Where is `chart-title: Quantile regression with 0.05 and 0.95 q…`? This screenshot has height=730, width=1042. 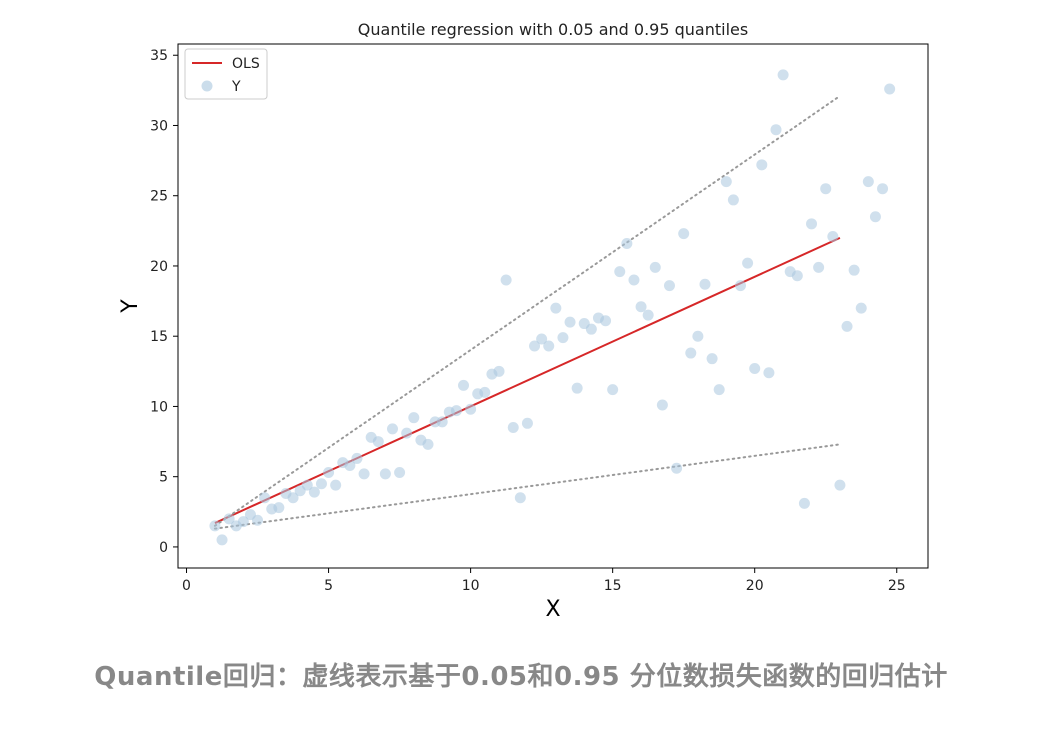
chart-title: Quantile regression with 0.05 and 0.95 q… is located at coordinates (553, 29).